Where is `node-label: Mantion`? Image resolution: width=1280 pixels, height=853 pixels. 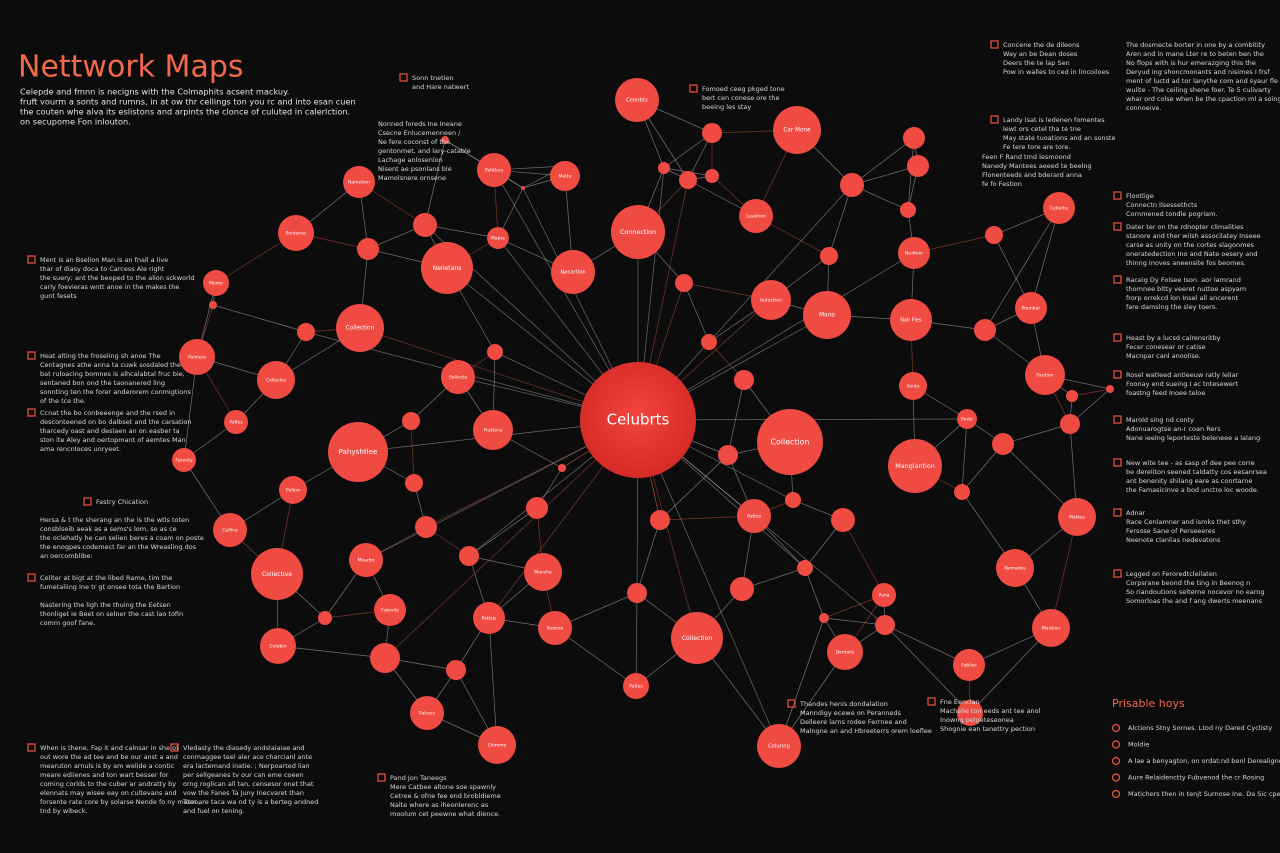
node-label: Mantion is located at coordinates (1051, 629).